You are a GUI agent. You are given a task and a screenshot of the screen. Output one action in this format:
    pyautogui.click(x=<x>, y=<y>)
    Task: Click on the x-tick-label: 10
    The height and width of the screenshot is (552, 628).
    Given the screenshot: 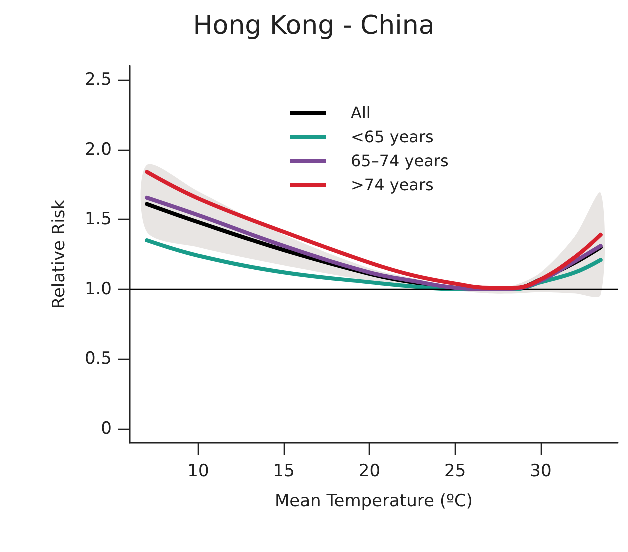 What is the action you would take?
    pyautogui.click(x=199, y=472)
    